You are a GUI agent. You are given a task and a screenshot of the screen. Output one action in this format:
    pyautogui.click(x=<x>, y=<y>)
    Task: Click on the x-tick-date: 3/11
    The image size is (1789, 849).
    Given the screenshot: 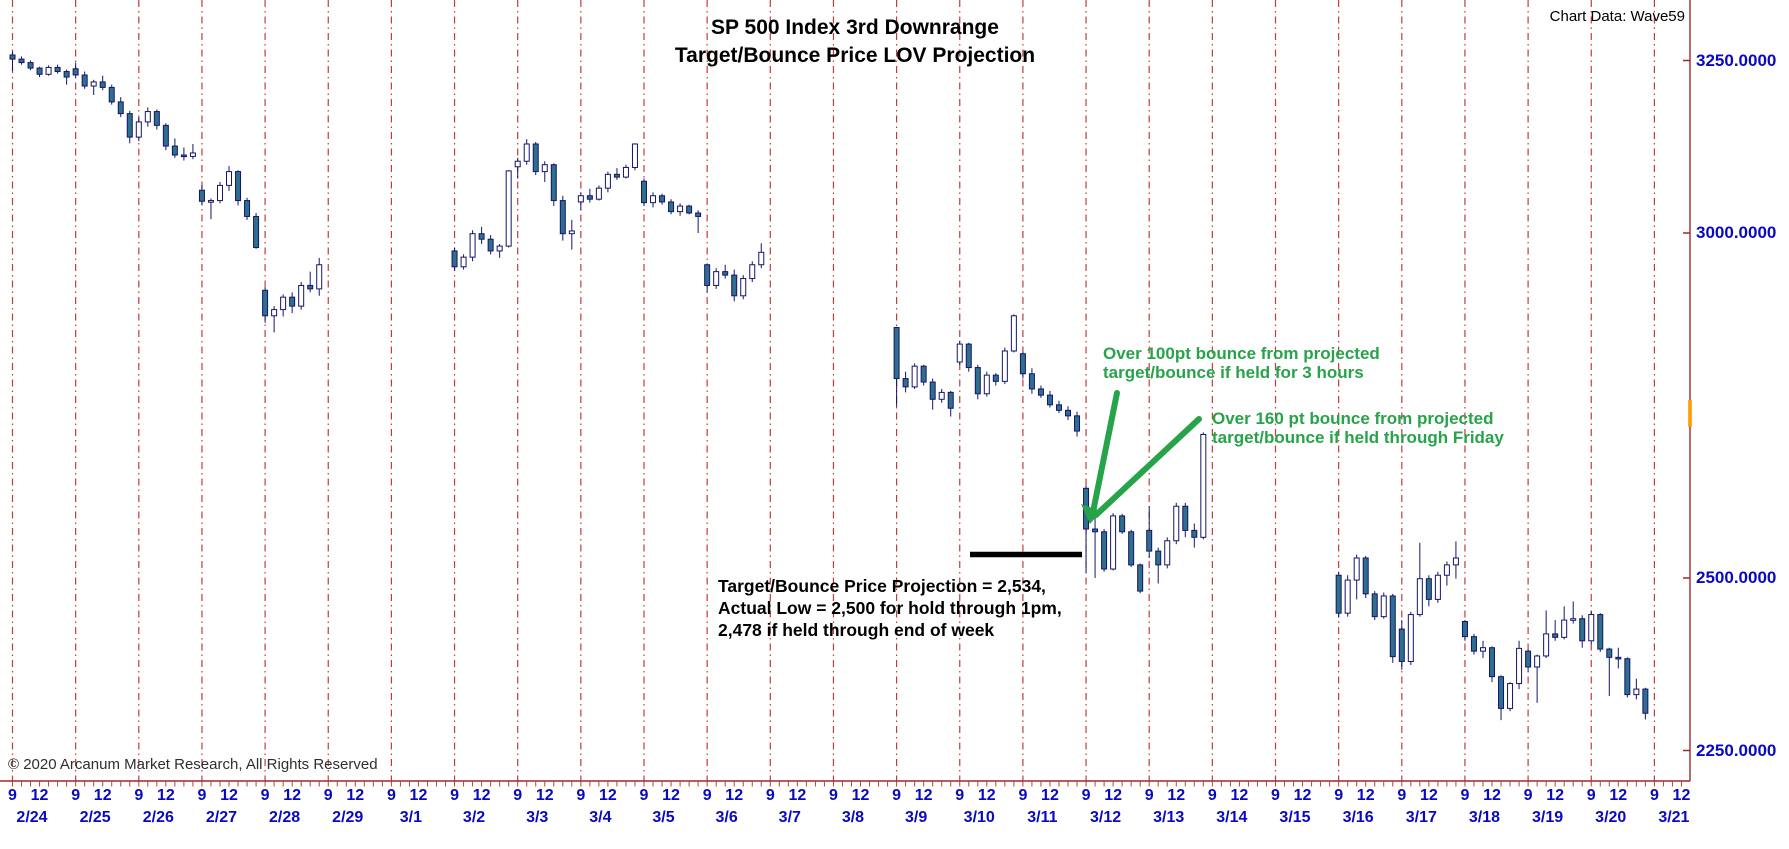 What is the action you would take?
    pyautogui.click(x=1042, y=817)
    